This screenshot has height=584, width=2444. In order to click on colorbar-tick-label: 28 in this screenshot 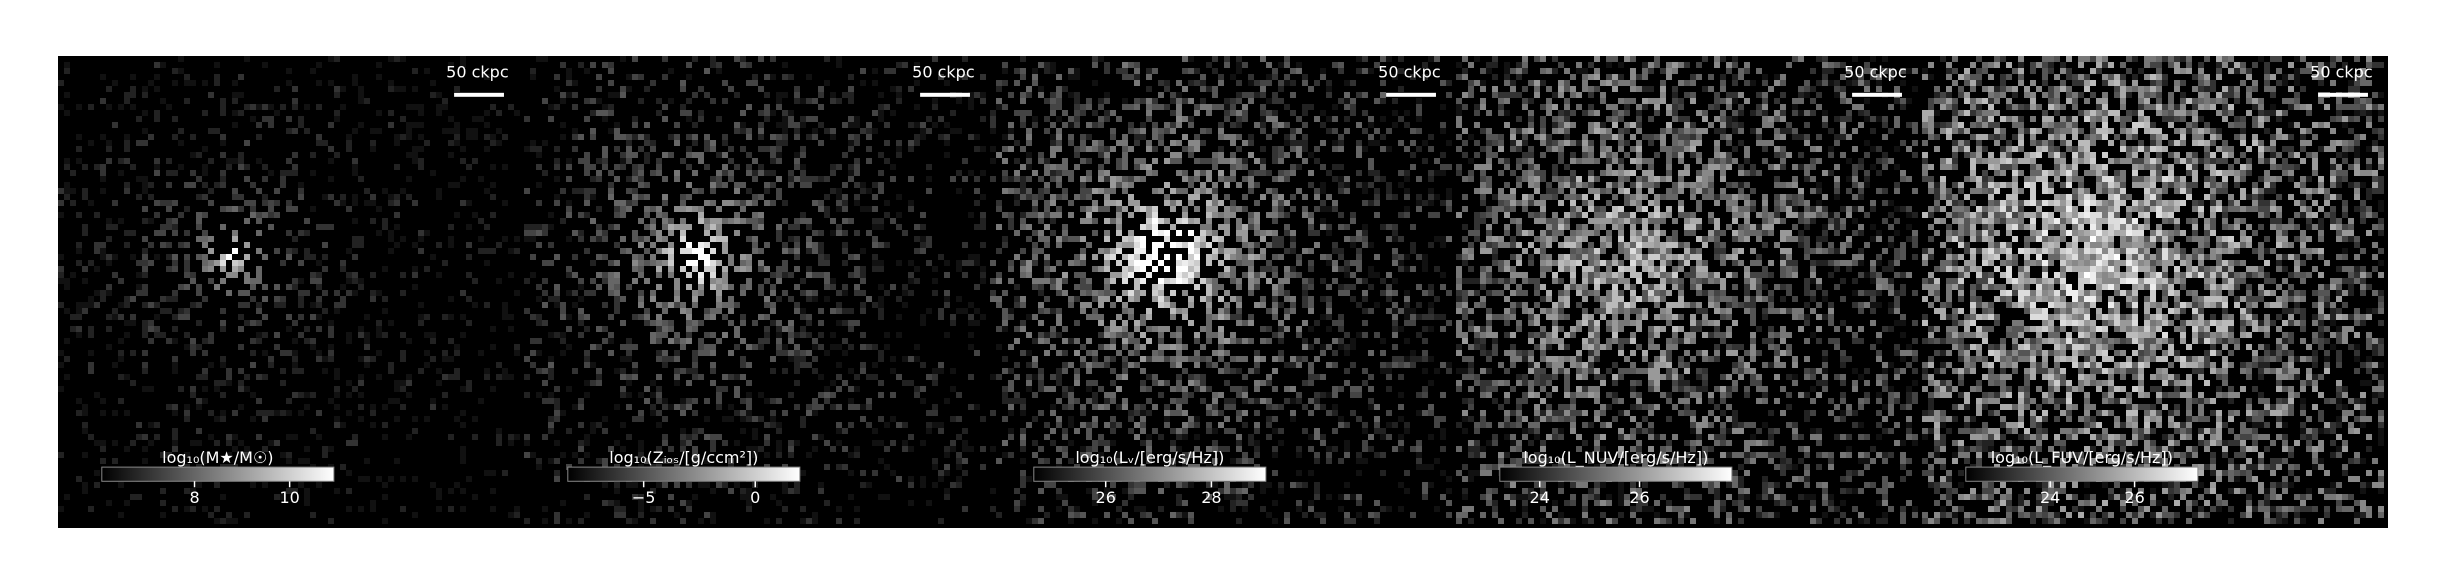, I will do `click(1211, 497)`.